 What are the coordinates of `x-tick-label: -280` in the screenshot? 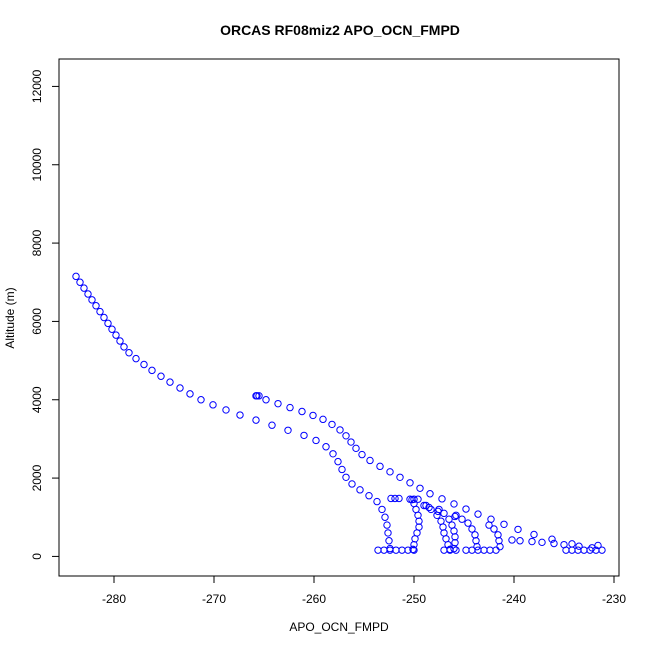 It's located at (114, 599).